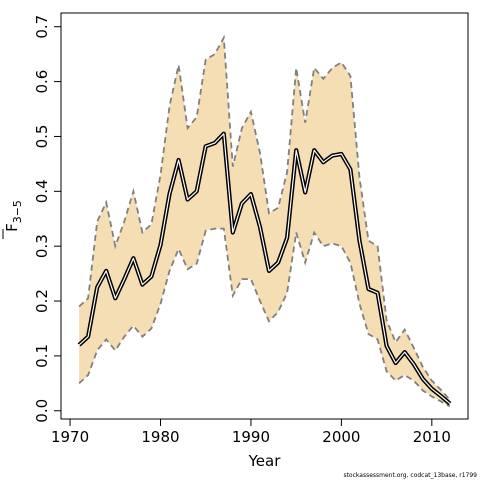 Image resolution: width=480 pixels, height=480 pixels. What do you see at coordinates (17, 211) in the screenshot?
I see `y-axis-title-sub: 3−5` at bounding box center [17, 211].